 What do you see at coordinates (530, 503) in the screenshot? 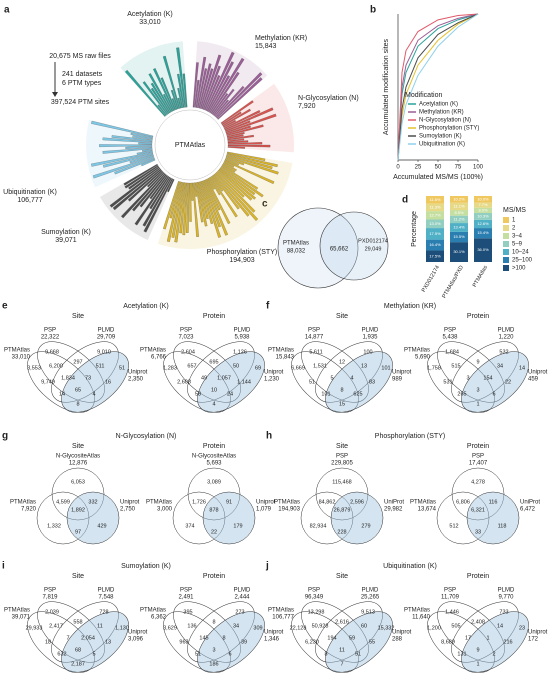
I see `set-name: UniProt` at bounding box center [530, 503].